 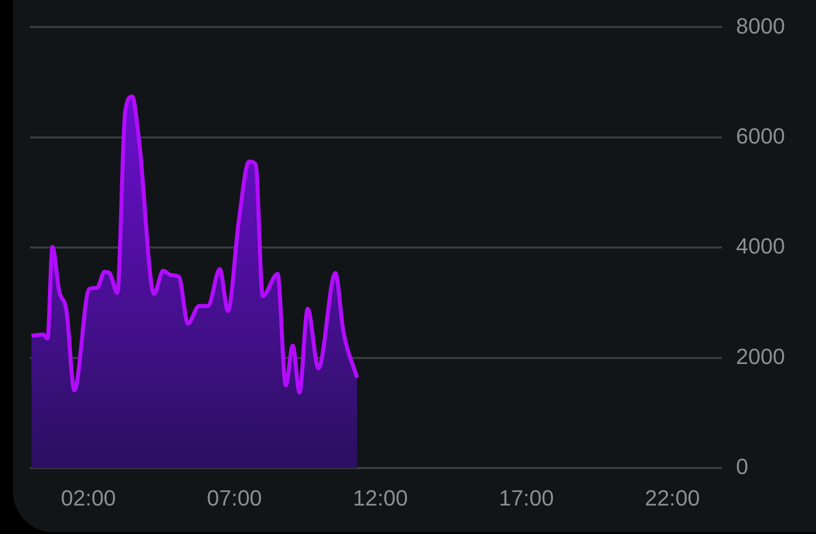 What do you see at coordinates (760, 25) in the screenshot?
I see `y-tick-label: 8000` at bounding box center [760, 25].